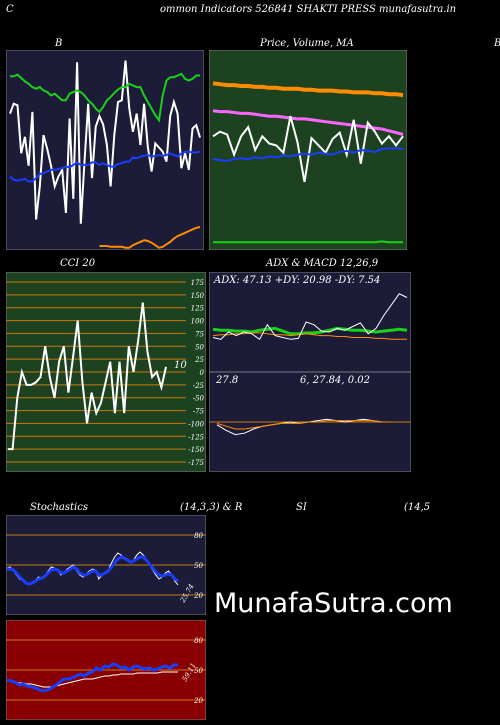 The width and height of the screenshot is (500, 725). I want to click on cci-tick-label: 25, so click(199, 360).